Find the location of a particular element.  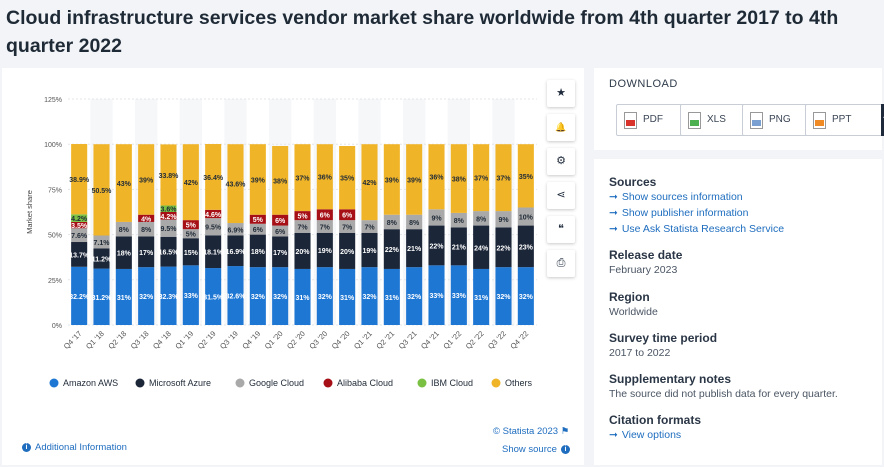

share-icon: ⋖ is located at coordinates (561, 195).